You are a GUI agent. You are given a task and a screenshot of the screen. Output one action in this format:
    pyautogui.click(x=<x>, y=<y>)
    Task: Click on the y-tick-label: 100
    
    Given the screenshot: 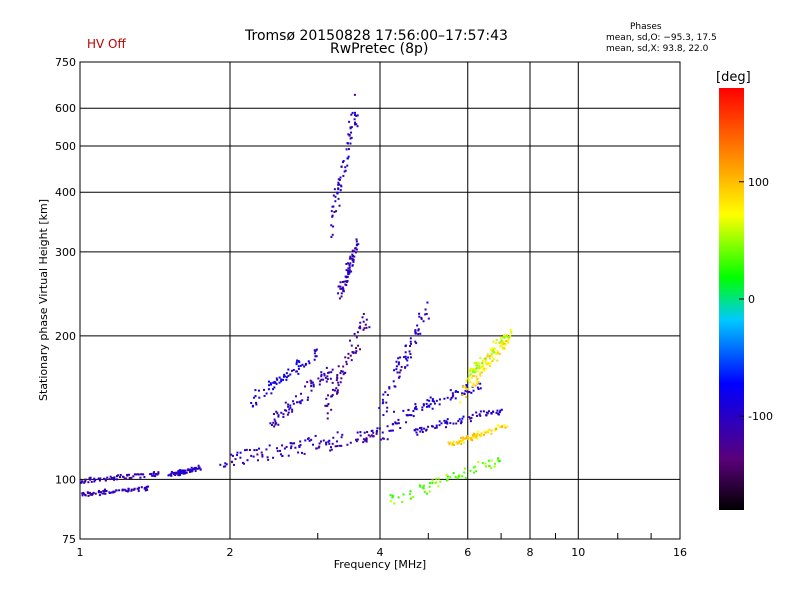 What is the action you would take?
    pyautogui.click(x=65, y=479)
    